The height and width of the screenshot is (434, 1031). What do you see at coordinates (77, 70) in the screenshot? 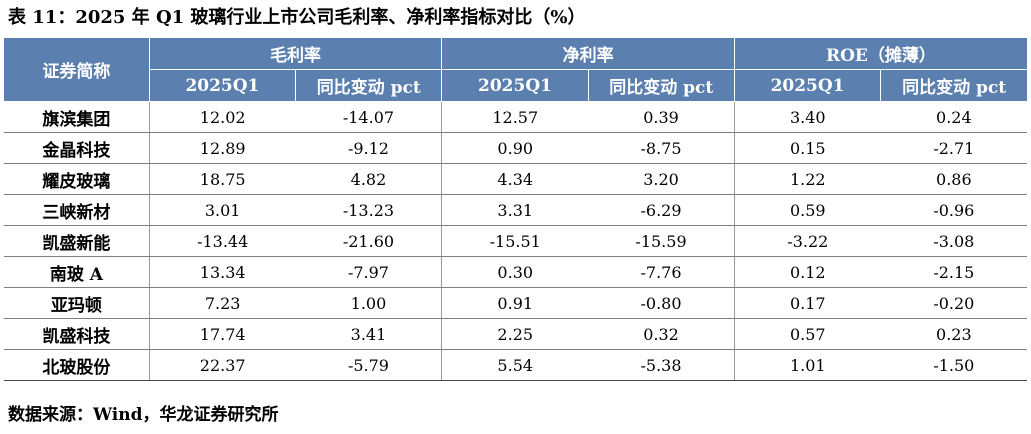
I see `header-security-name: 证券简称` at bounding box center [77, 70].